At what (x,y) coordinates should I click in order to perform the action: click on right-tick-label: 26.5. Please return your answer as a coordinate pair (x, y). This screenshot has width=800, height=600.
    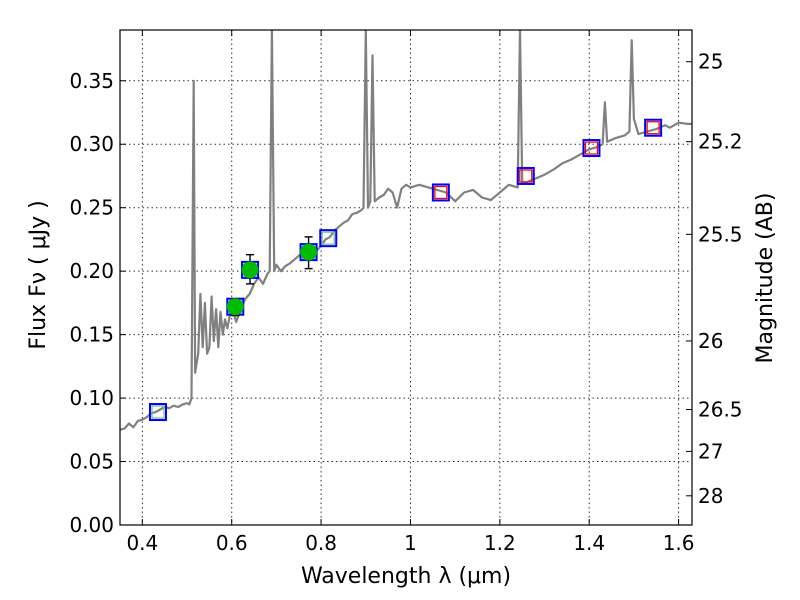
    Looking at the image, I should click on (720, 410).